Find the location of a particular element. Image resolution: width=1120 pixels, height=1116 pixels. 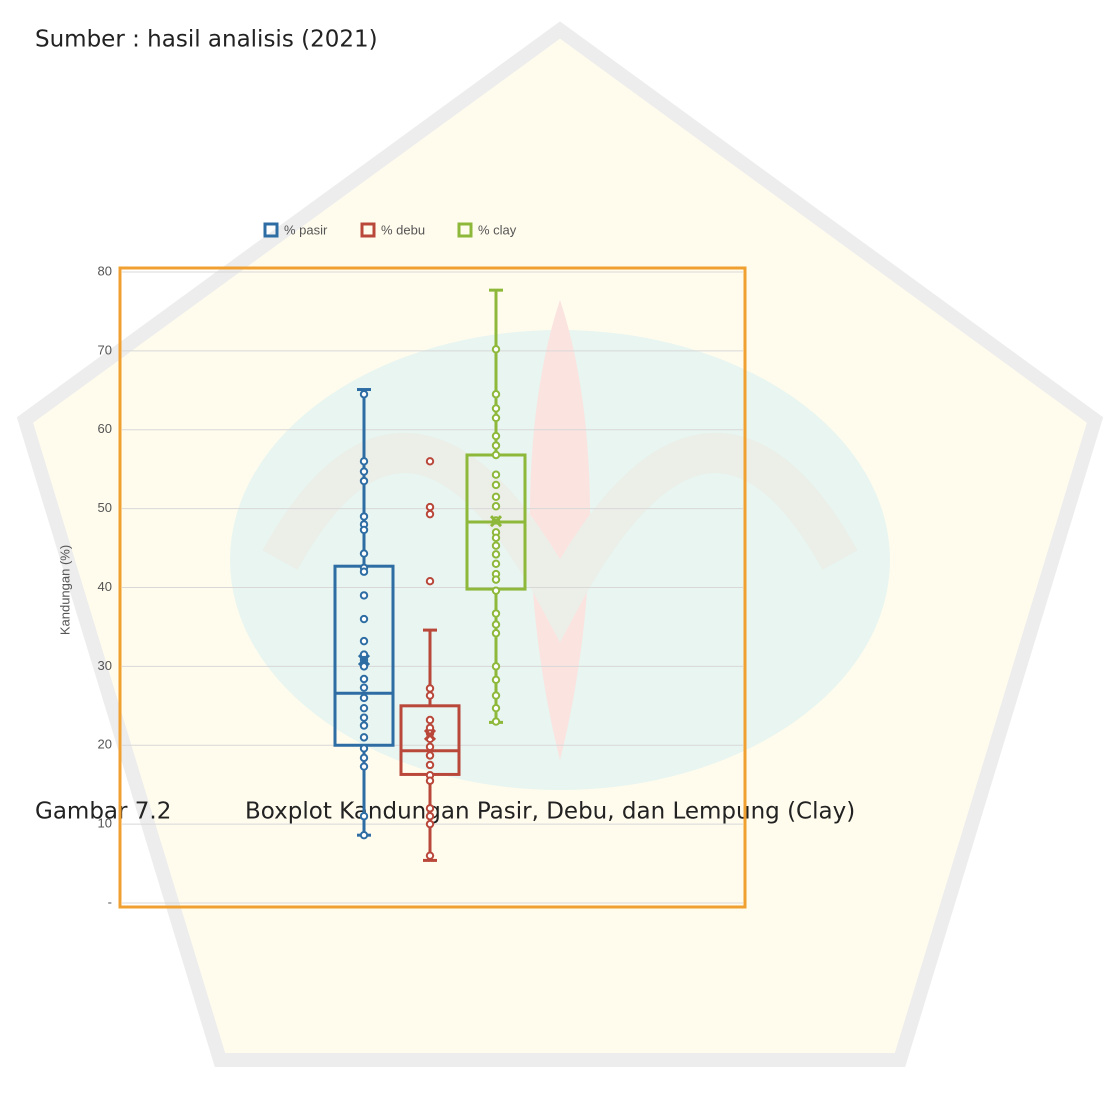

y-tick-label: 60 is located at coordinates (105, 428).